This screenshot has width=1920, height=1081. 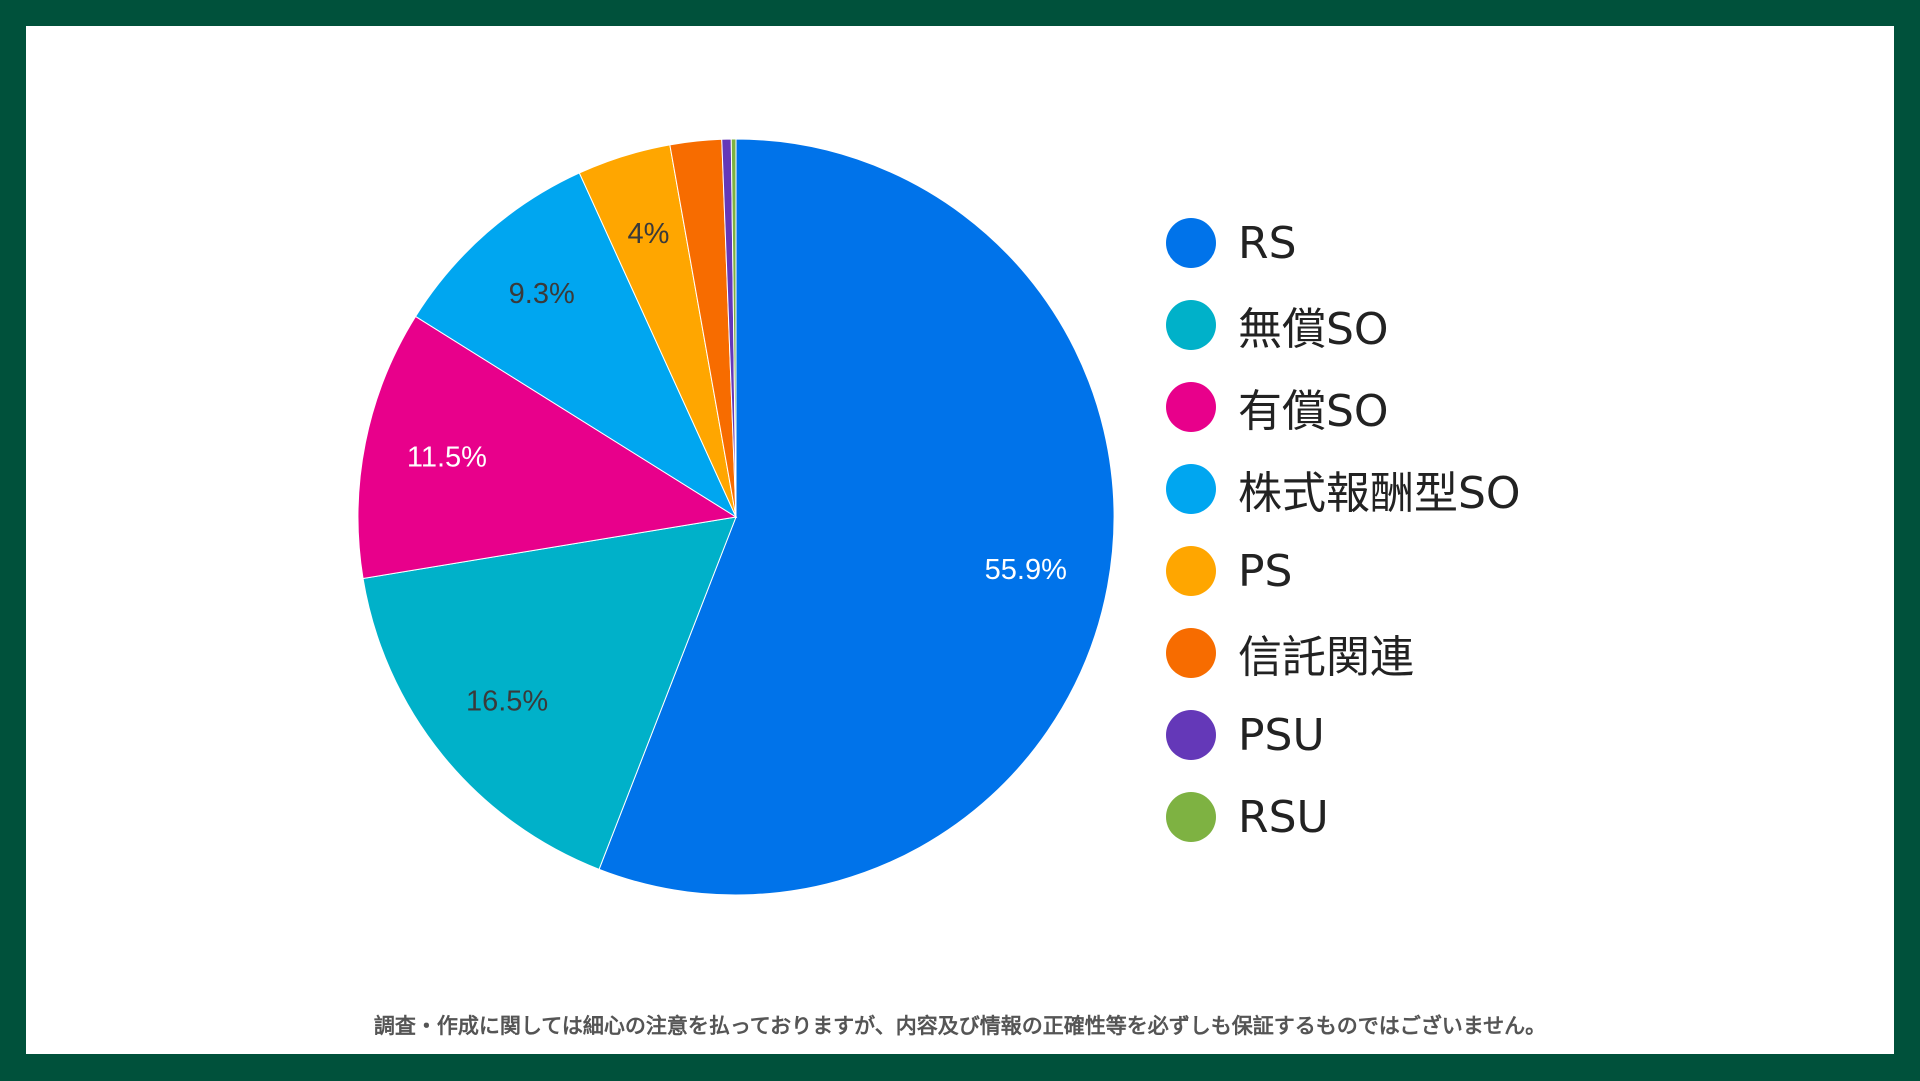 I want to click on legend-item-3: 有償SO, so click(x=1343, y=407).